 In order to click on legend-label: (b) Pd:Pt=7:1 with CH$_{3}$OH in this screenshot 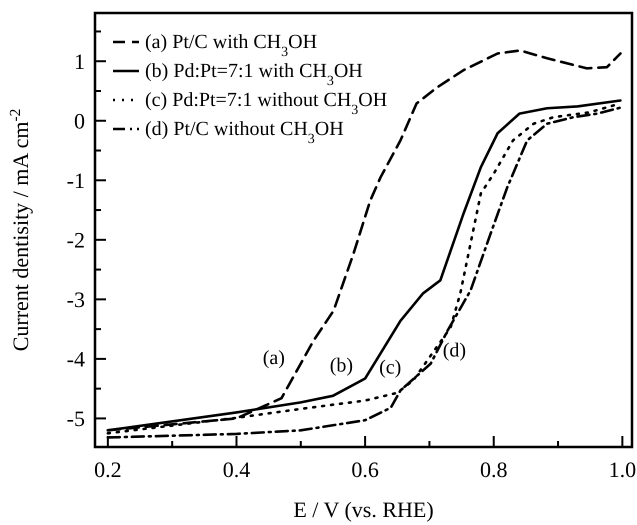, I will do `click(254, 74)`.